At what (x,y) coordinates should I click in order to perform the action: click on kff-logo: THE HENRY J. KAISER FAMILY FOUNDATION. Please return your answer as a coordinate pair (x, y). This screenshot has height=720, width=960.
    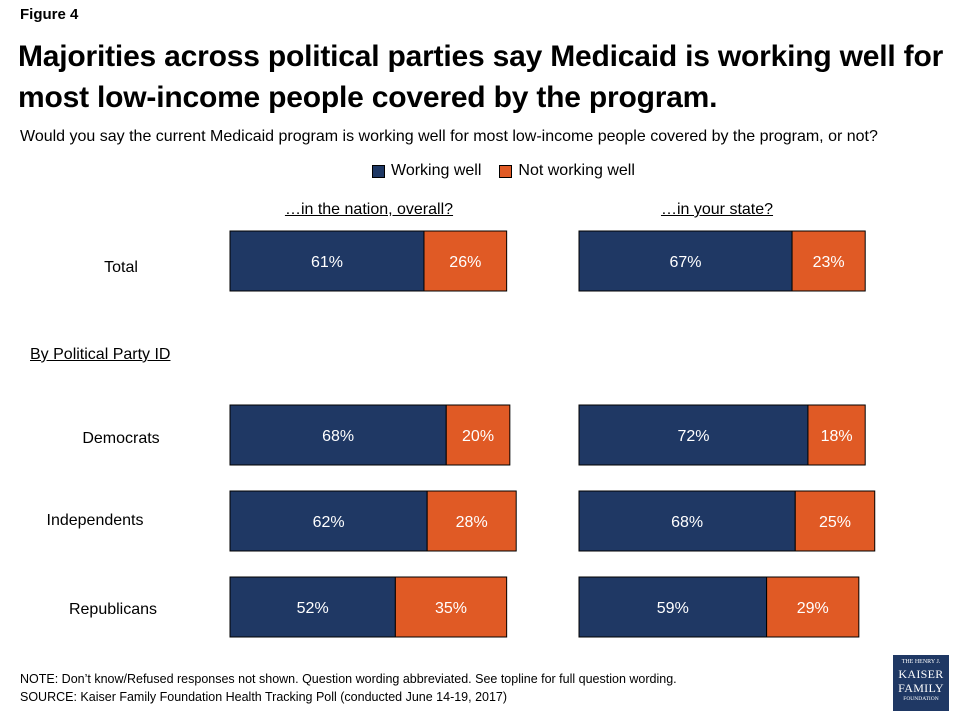
    Looking at the image, I should click on (921, 683).